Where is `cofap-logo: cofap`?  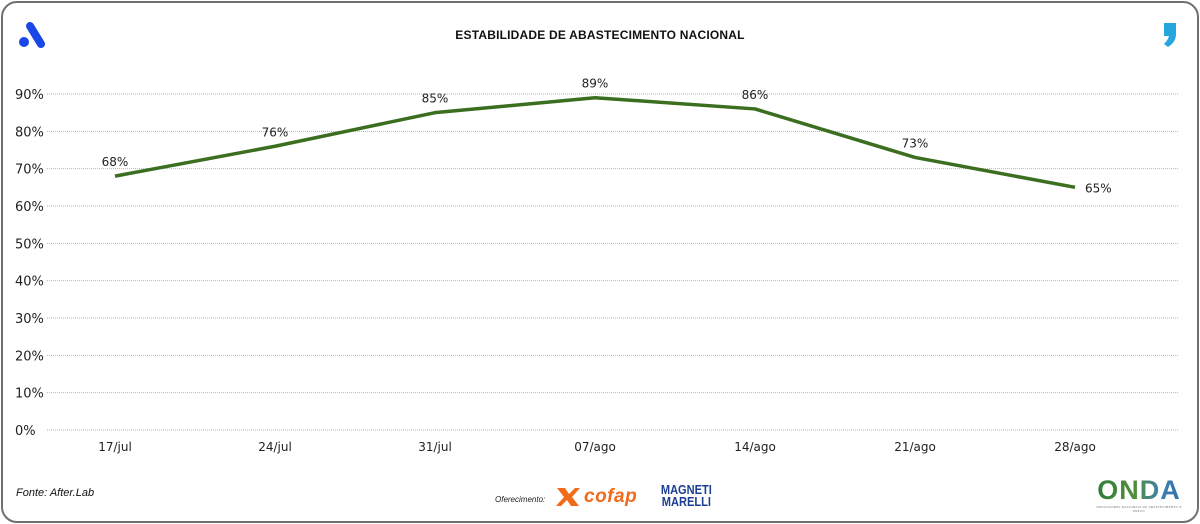
cofap-logo: cofap is located at coordinates (596, 497).